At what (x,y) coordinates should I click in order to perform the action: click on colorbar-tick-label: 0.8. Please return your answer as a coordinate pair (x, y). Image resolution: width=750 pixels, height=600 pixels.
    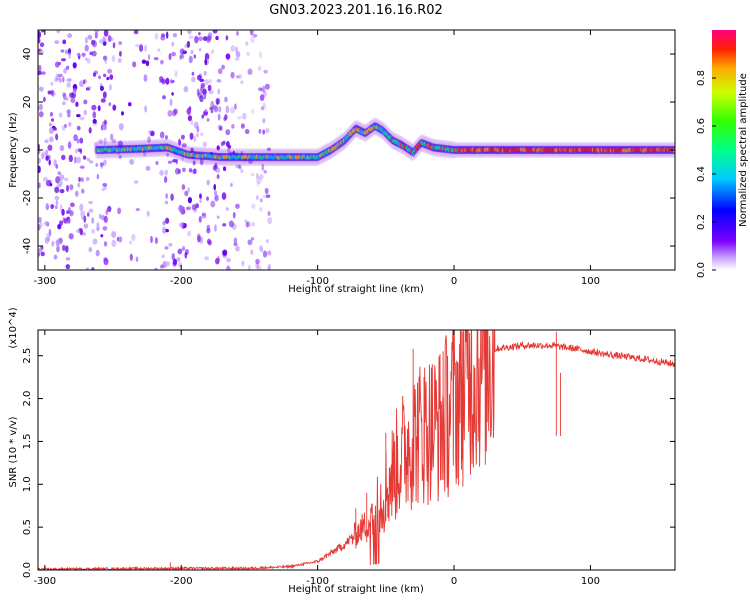
    Looking at the image, I should click on (701, 78).